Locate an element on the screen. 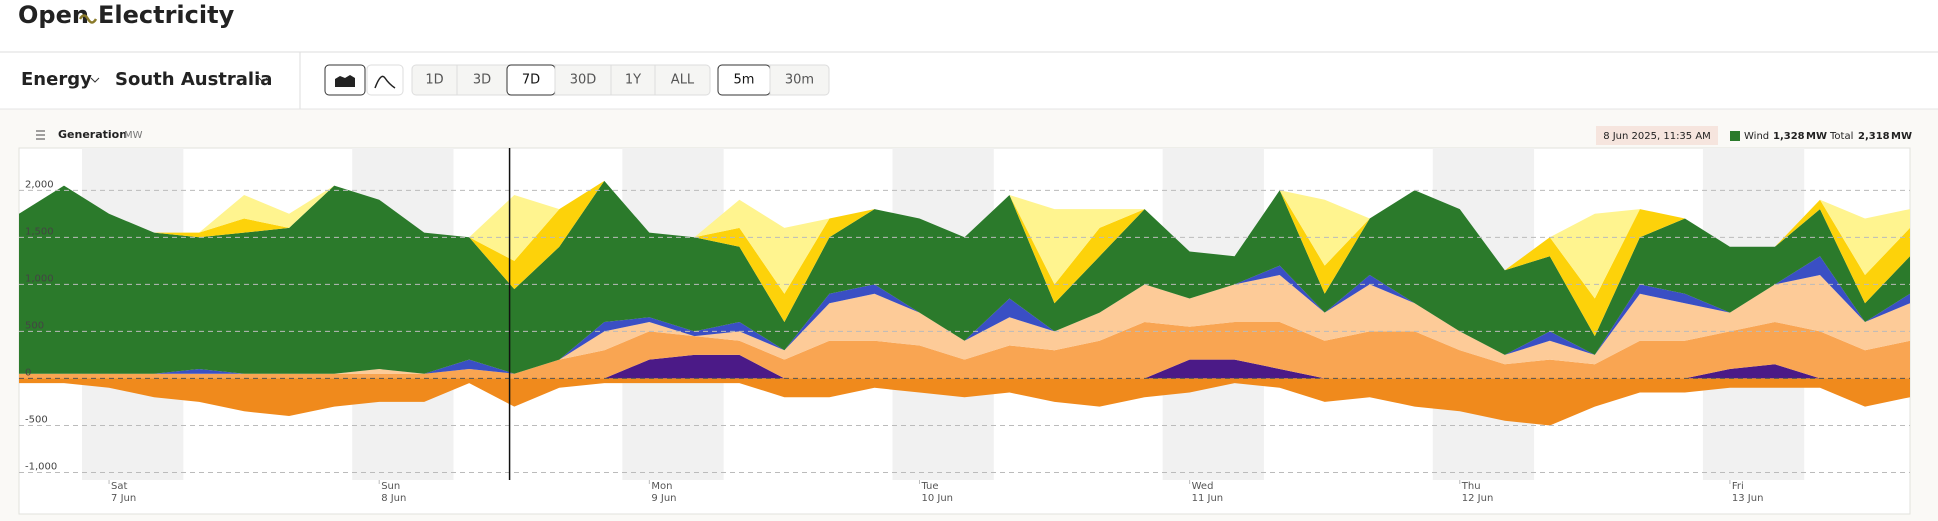 This screenshot has width=1938, height=521. x-tick-label: Tue is located at coordinates (929, 486).